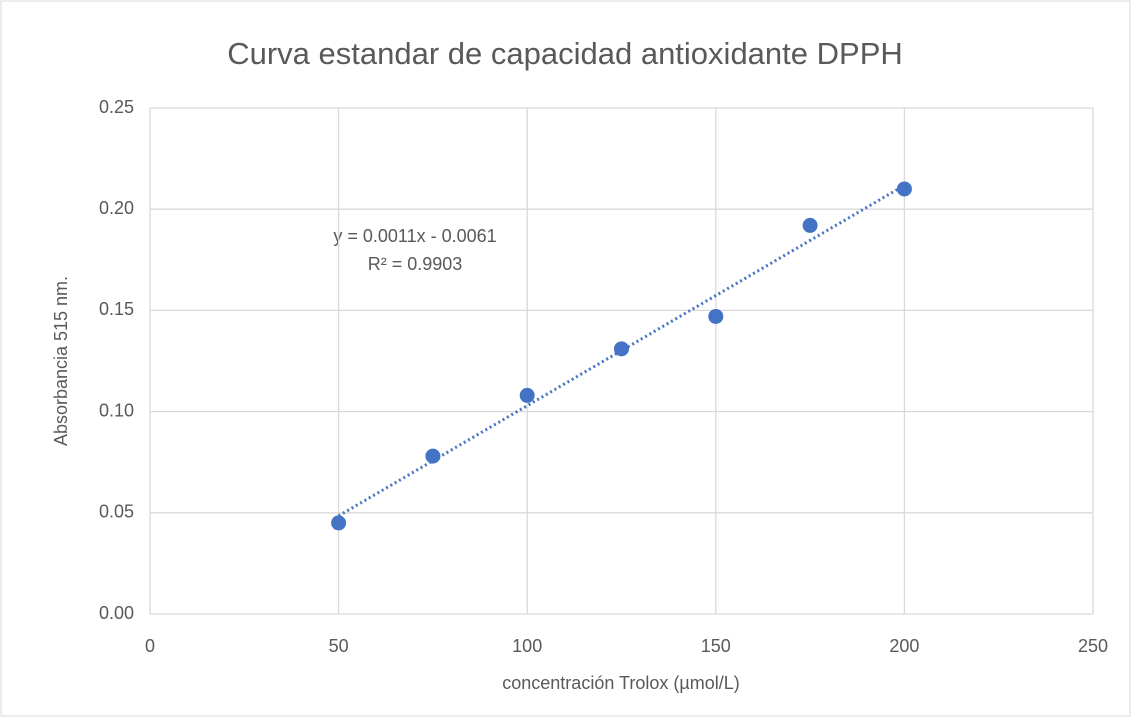 The height and width of the screenshot is (722, 1131). Describe the element at coordinates (116, 410) in the screenshot. I see `y-tick-label: 0.10` at that location.